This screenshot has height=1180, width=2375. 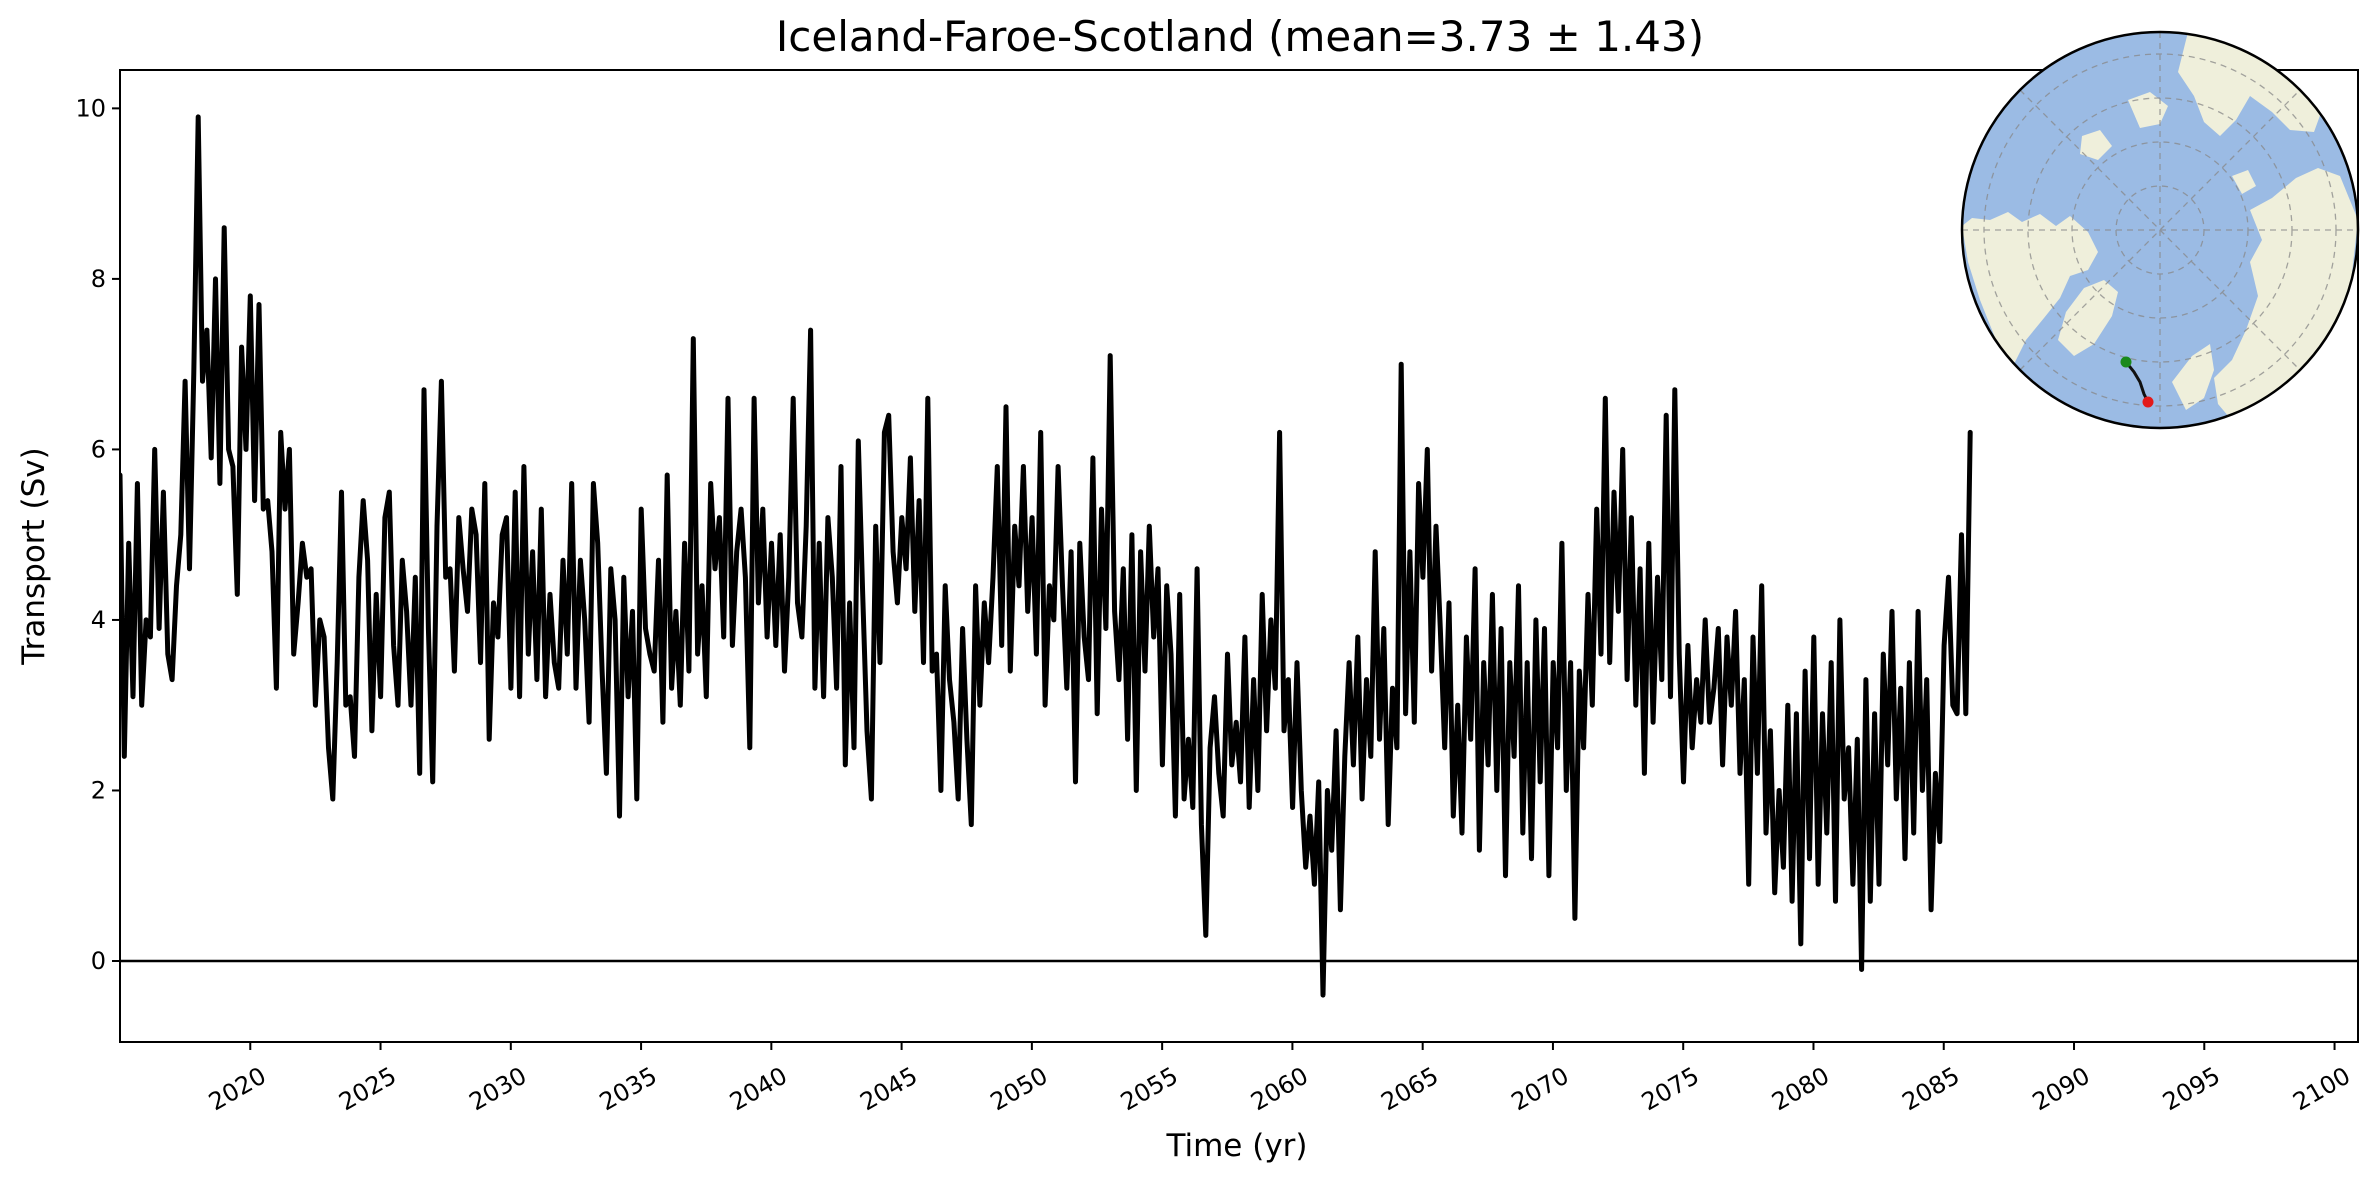 I want to click on land-eurasia-east, so click(x=2250, y=84).